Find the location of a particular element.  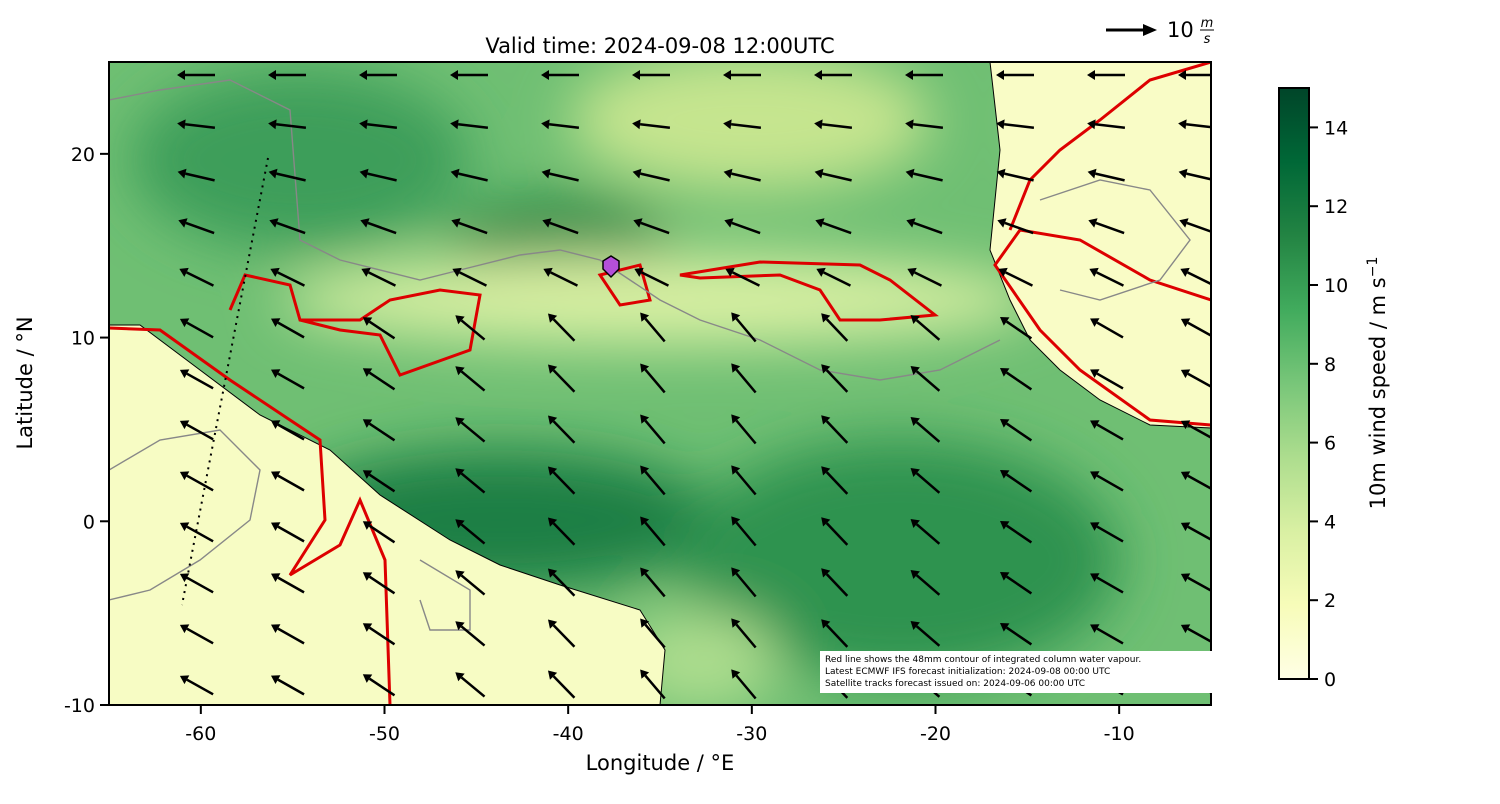

colorbar-tick-label: 14 is located at coordinates (1336, 128).